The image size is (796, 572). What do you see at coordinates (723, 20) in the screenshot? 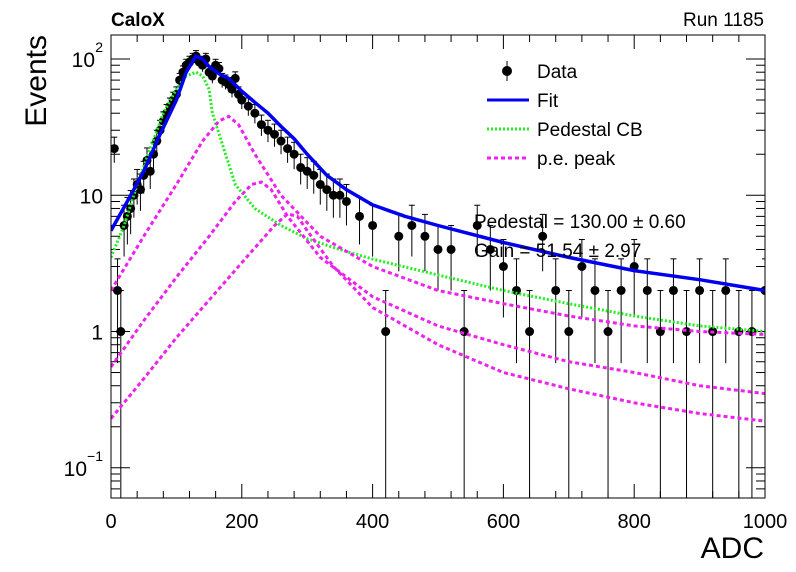
I see `header-right: Run 1185` at bounding box center [723, 20].